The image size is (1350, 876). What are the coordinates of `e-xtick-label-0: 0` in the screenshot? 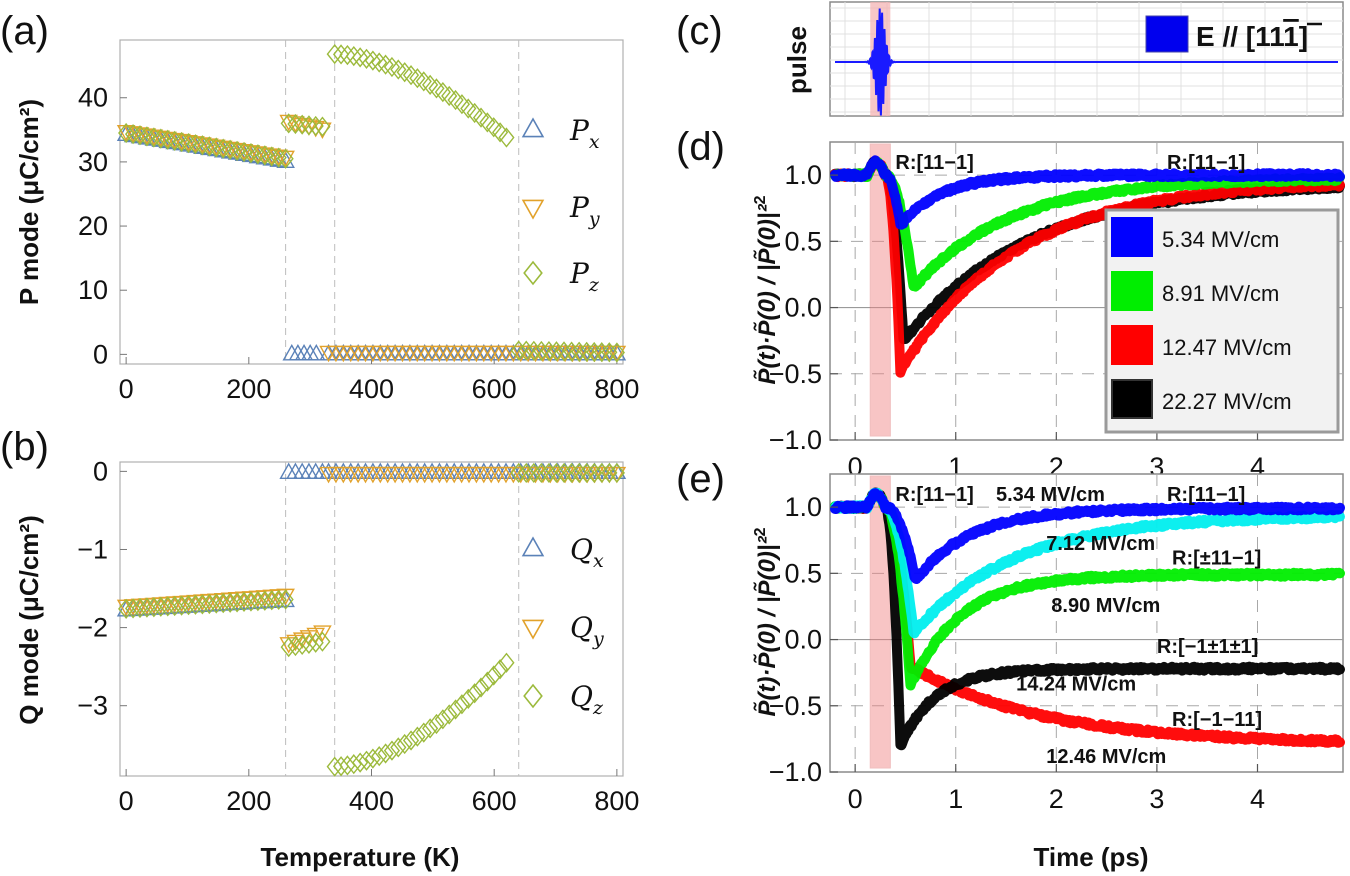 It's located at (855, 799).